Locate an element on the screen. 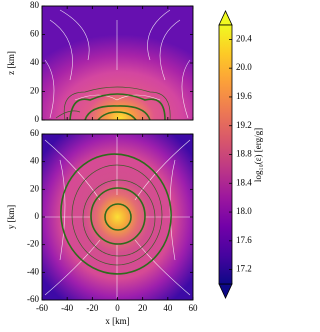 The width and height of the screenshot is (320, 332). colorbar-label: log₁₀(ε) [erg/g] is located at coordinates (258, 155).